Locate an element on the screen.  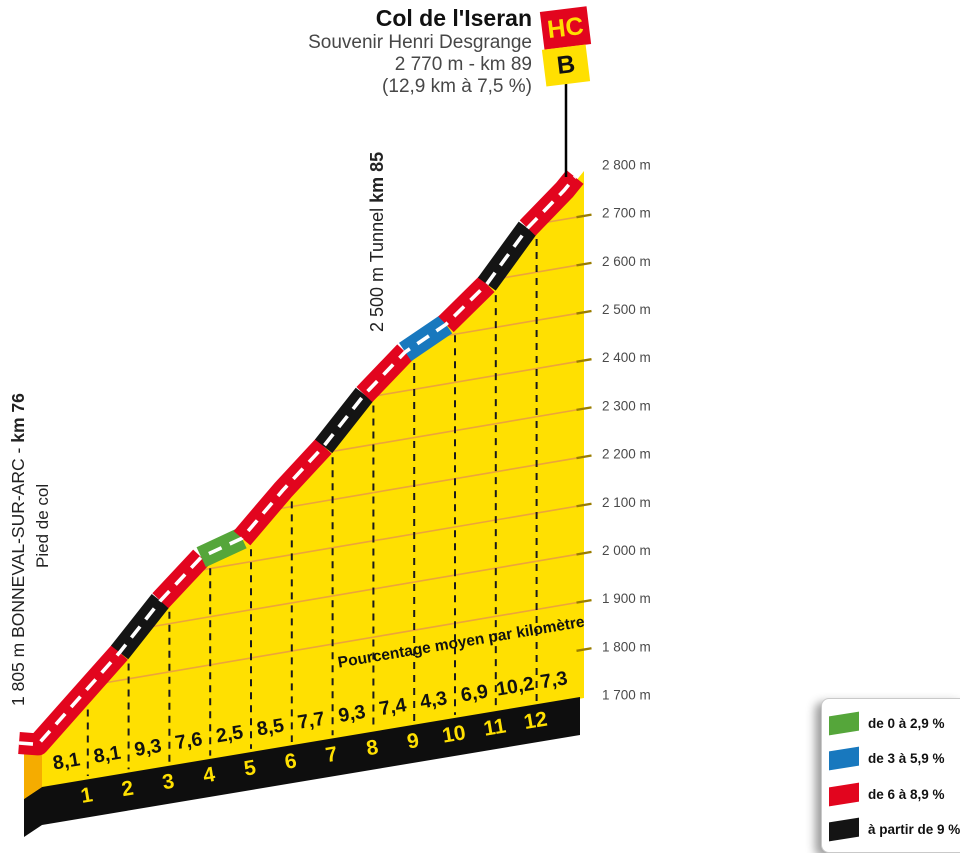
elevation-gridline-1900 is located at coordinates (342, 642).